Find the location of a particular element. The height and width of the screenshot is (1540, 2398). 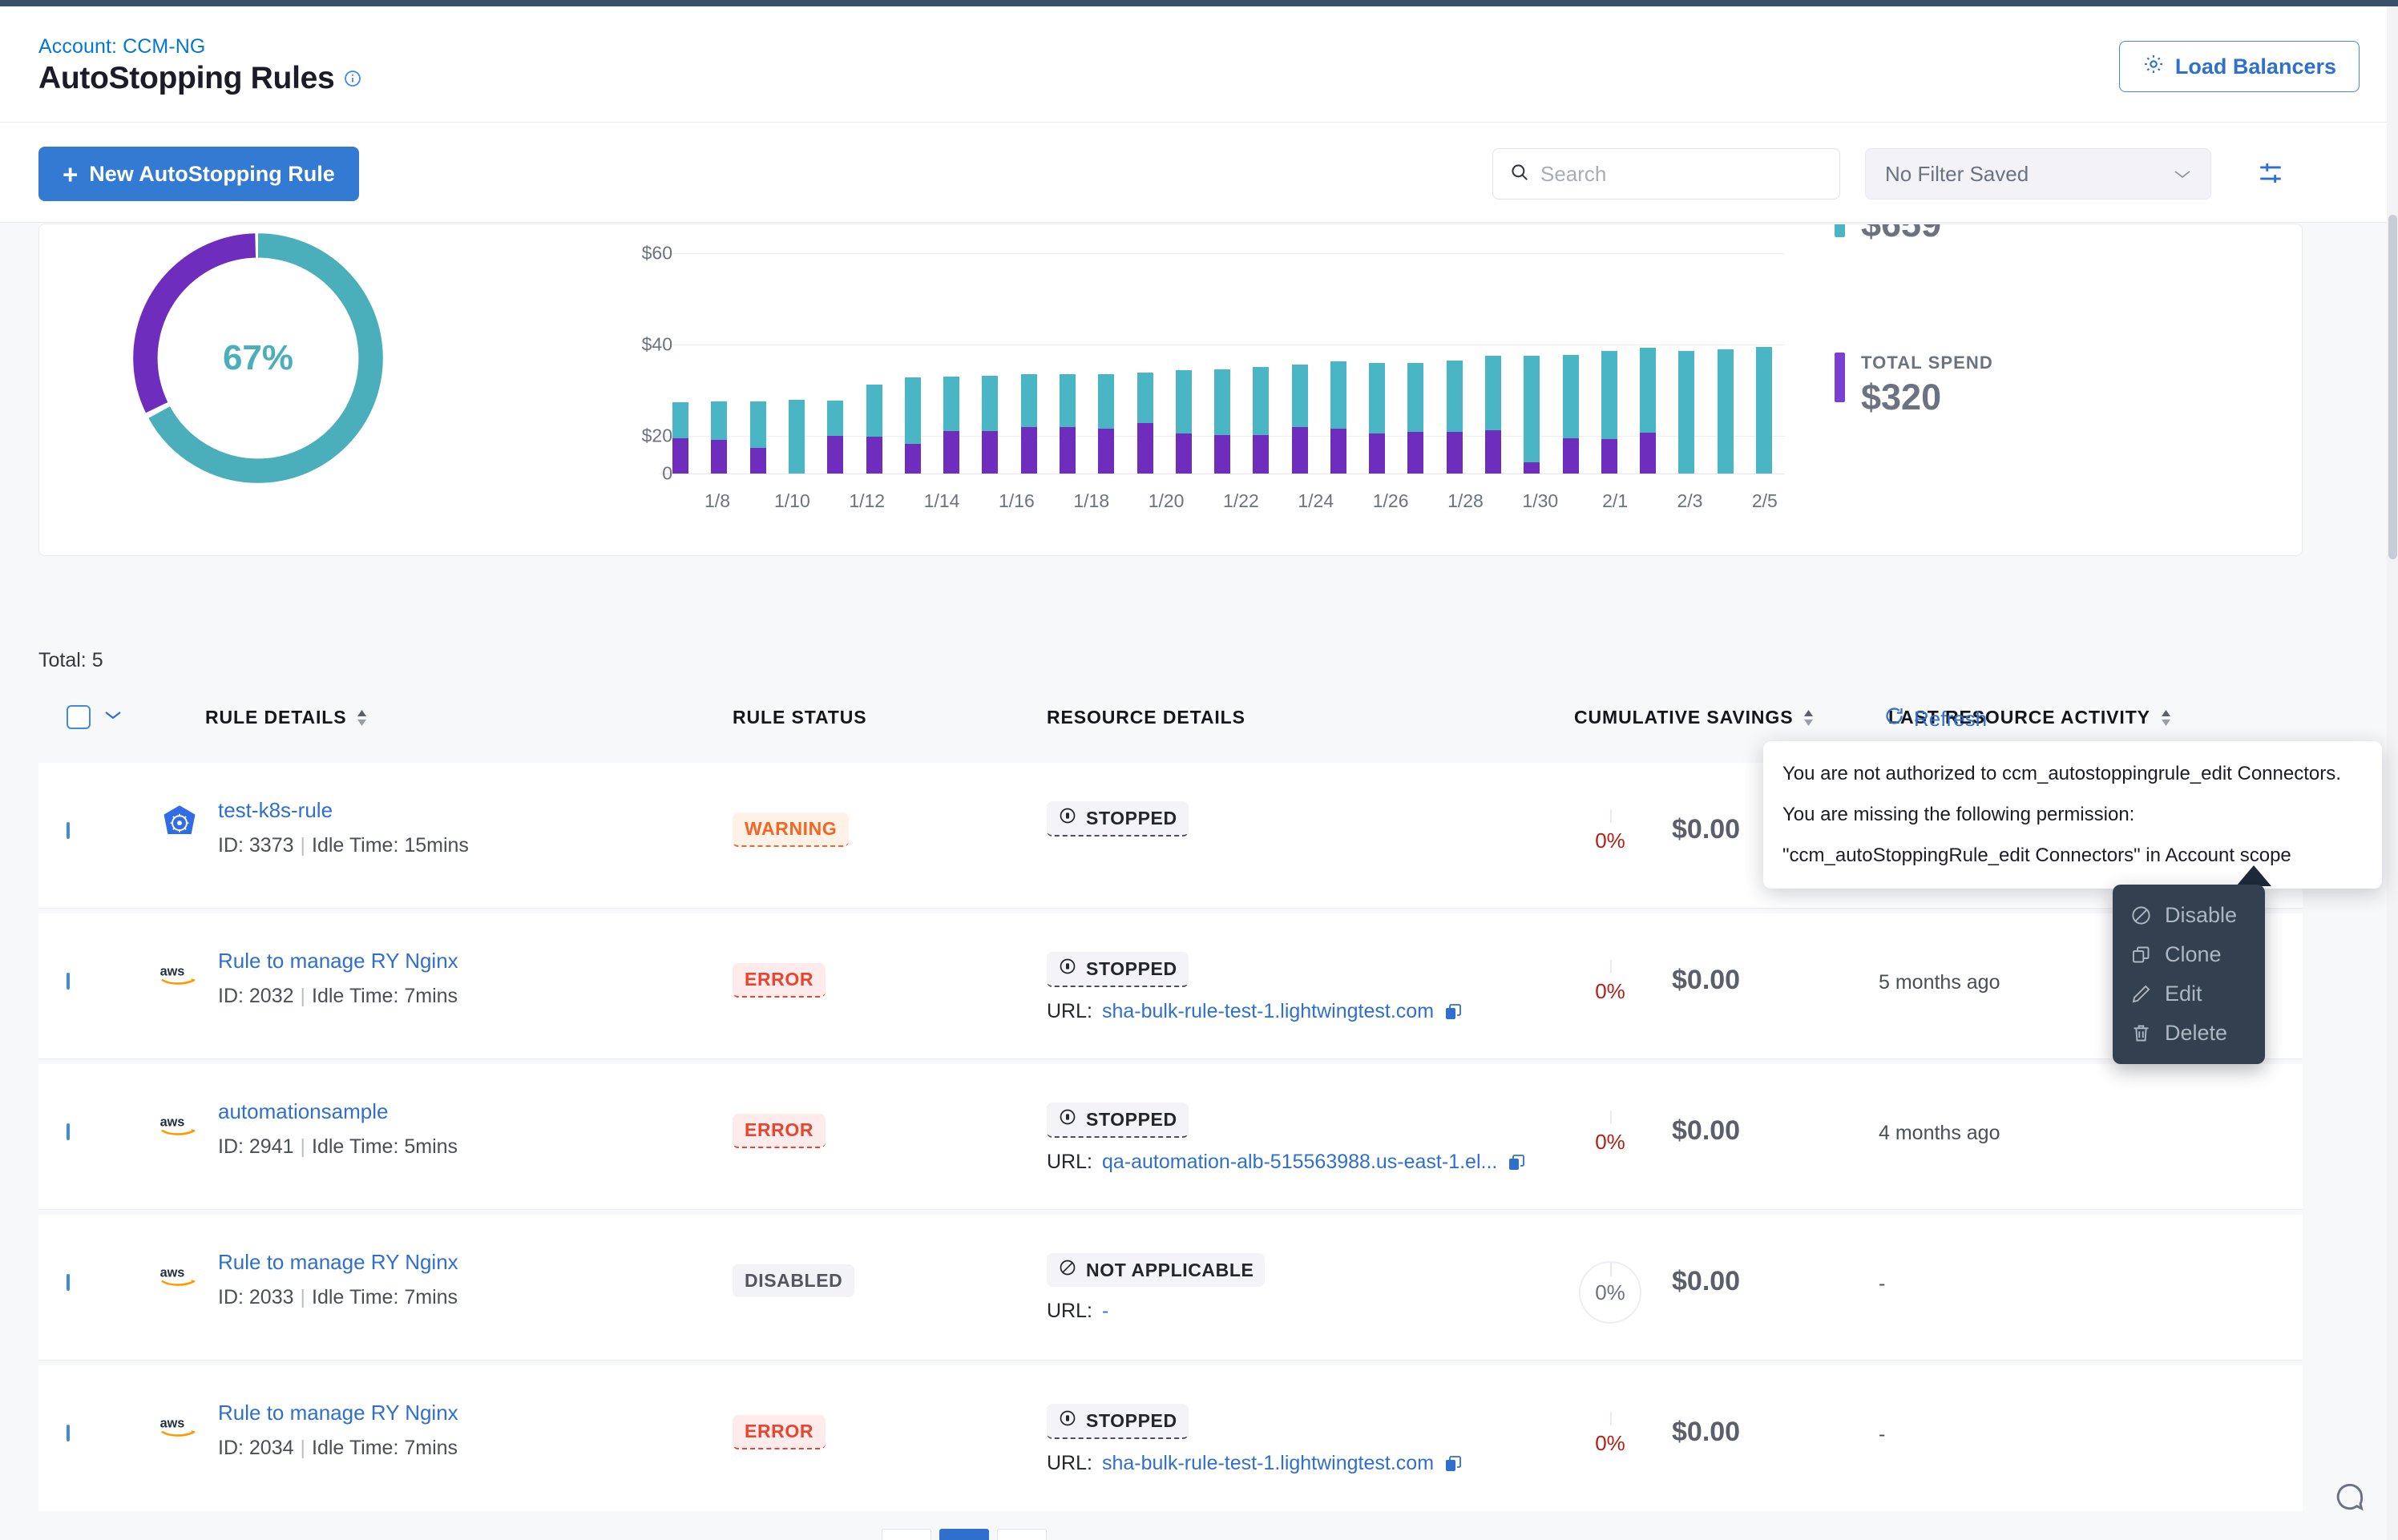

pagination-prev is located at coordinates (906, 1535).